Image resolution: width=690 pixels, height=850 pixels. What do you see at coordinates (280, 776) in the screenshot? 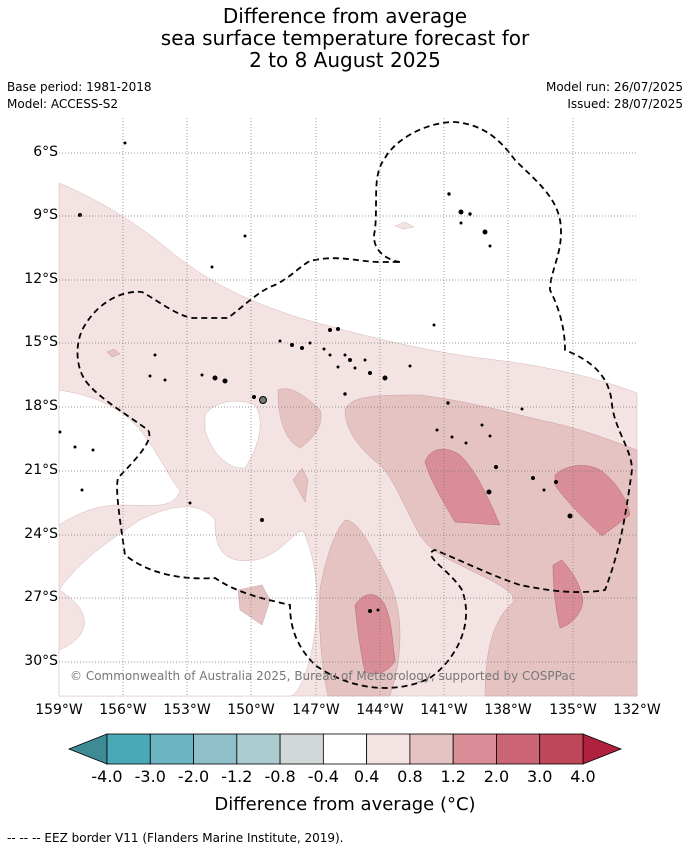
I see `colorbar-tick-label: -0.8` at bounding box center [280, 776].